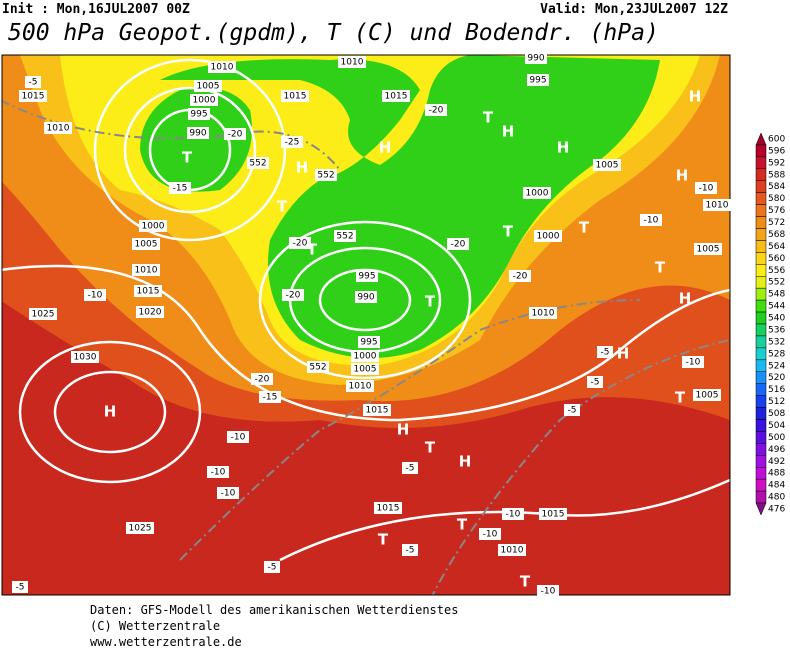 This screenshot has width=790, height=648. Describe the element at coordinates (776, 510) in the screenshot. I see `colorbar-label: 476` at that location.